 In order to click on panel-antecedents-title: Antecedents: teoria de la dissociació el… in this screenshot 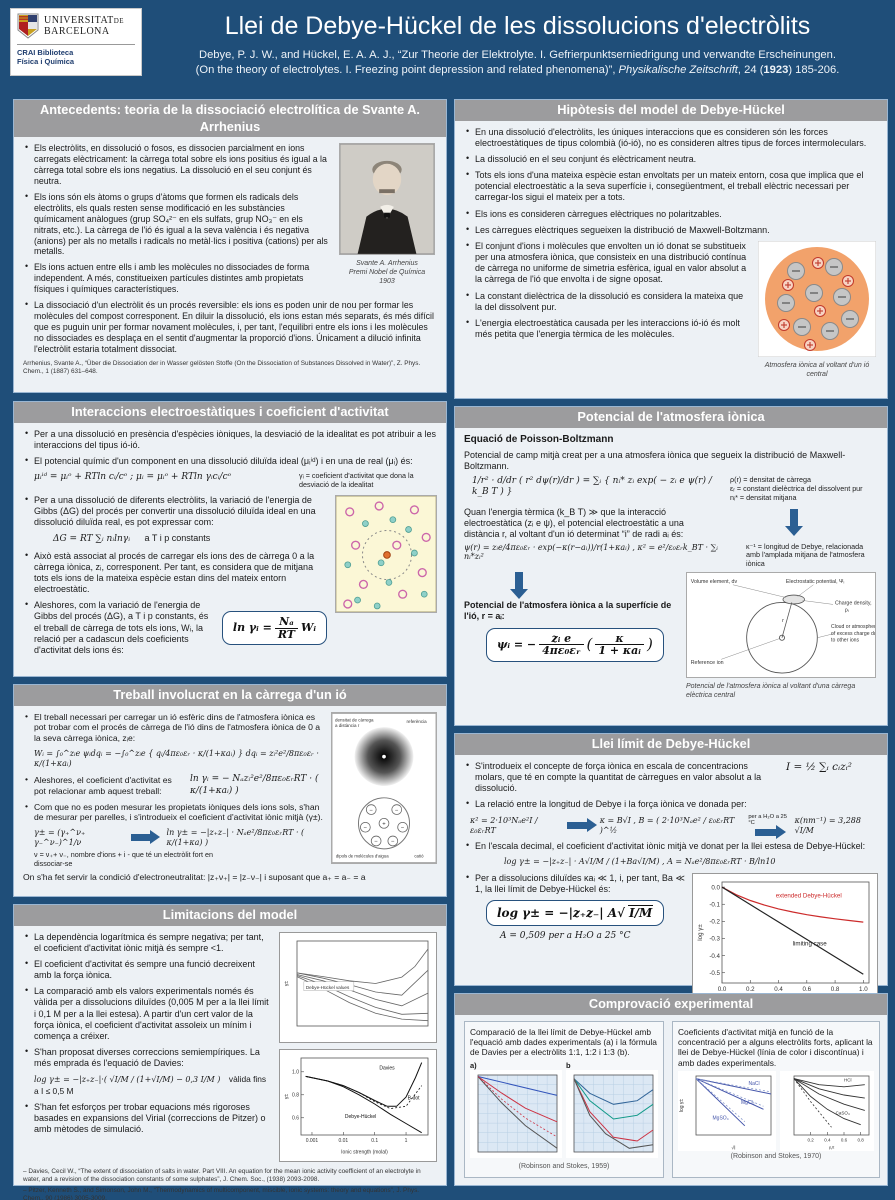, I will do `click(230, 119)`.